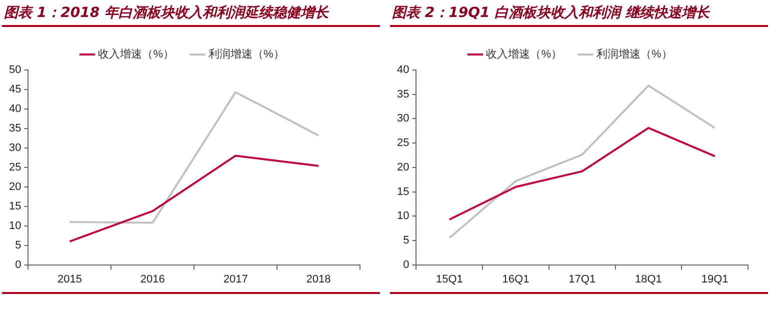 The image size is (774, 323). Describe the element at coordinates (15, 90) in the screenshot. I see `y-tick-label: 45` at that location.